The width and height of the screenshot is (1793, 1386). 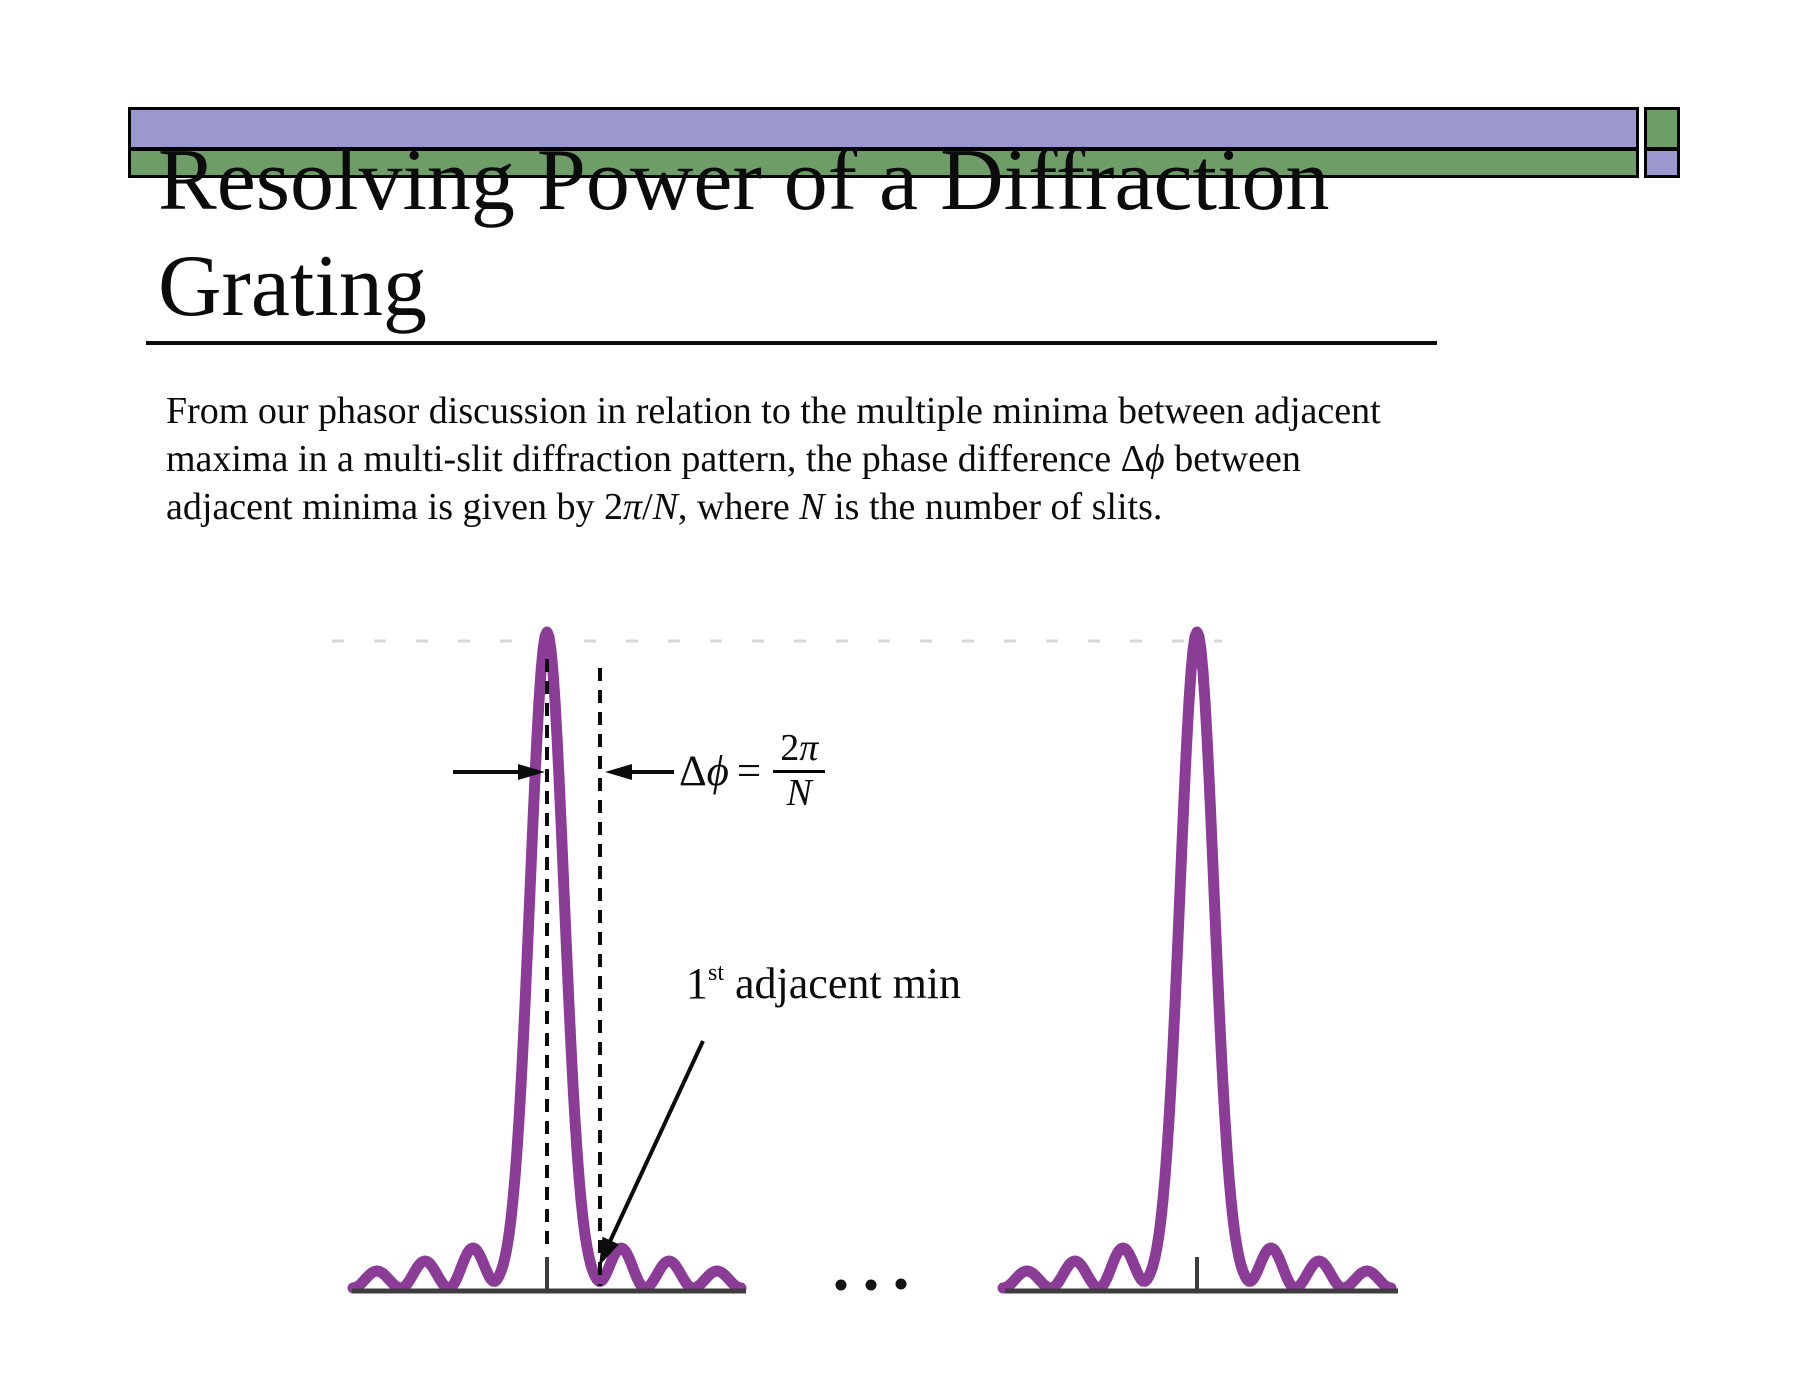 What do you see at coordinates (499, 772) in the screenshot?
I see `phase-width-left-arrow` at bounding box center [499, 772].